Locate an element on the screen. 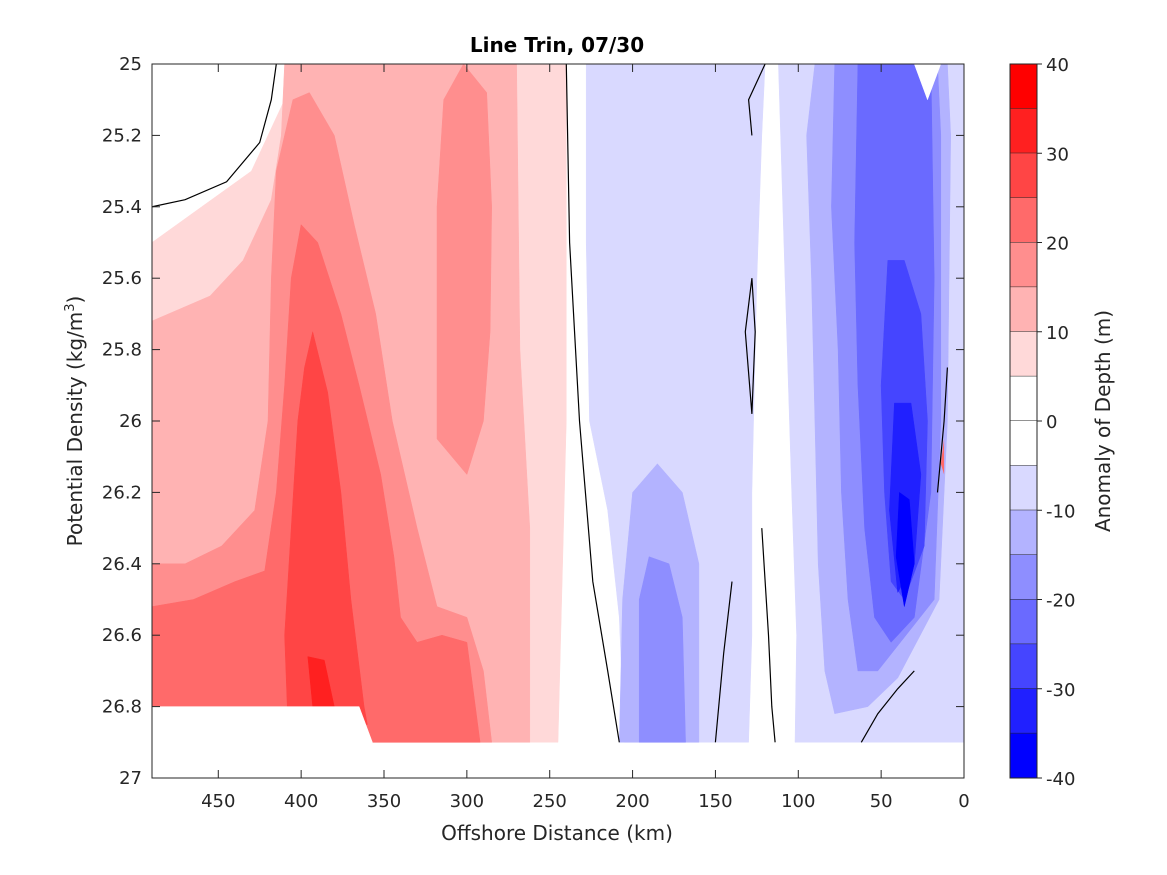 This screenshot has width=1167, height=875. colorbar-ticks: 40 30 20 10 0 -10 -20 -30 -40 is located at coordinates (1056, 422).